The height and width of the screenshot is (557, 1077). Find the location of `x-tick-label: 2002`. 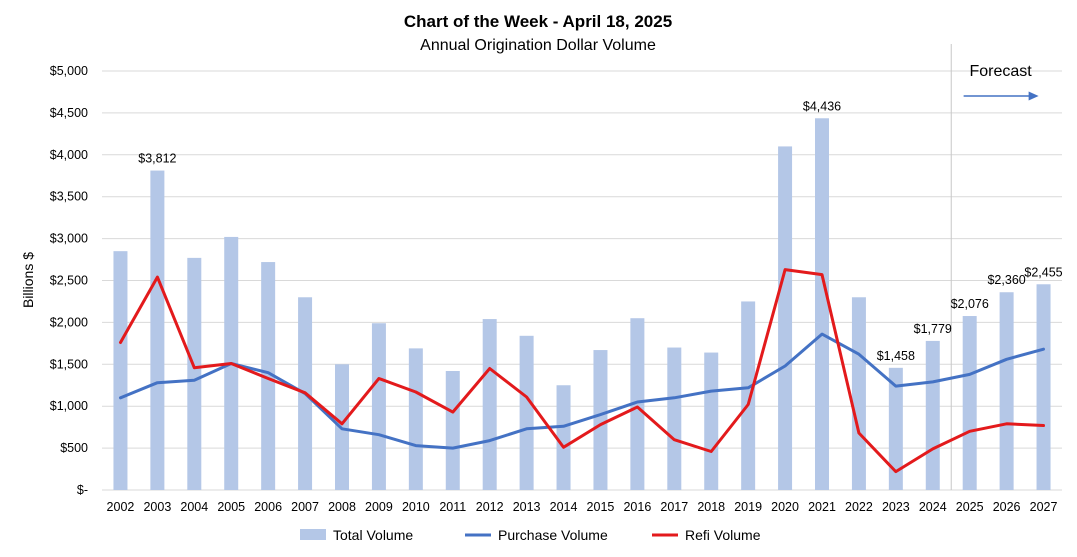

x-tick-label: 2002 is located at coordinates (121, 507).